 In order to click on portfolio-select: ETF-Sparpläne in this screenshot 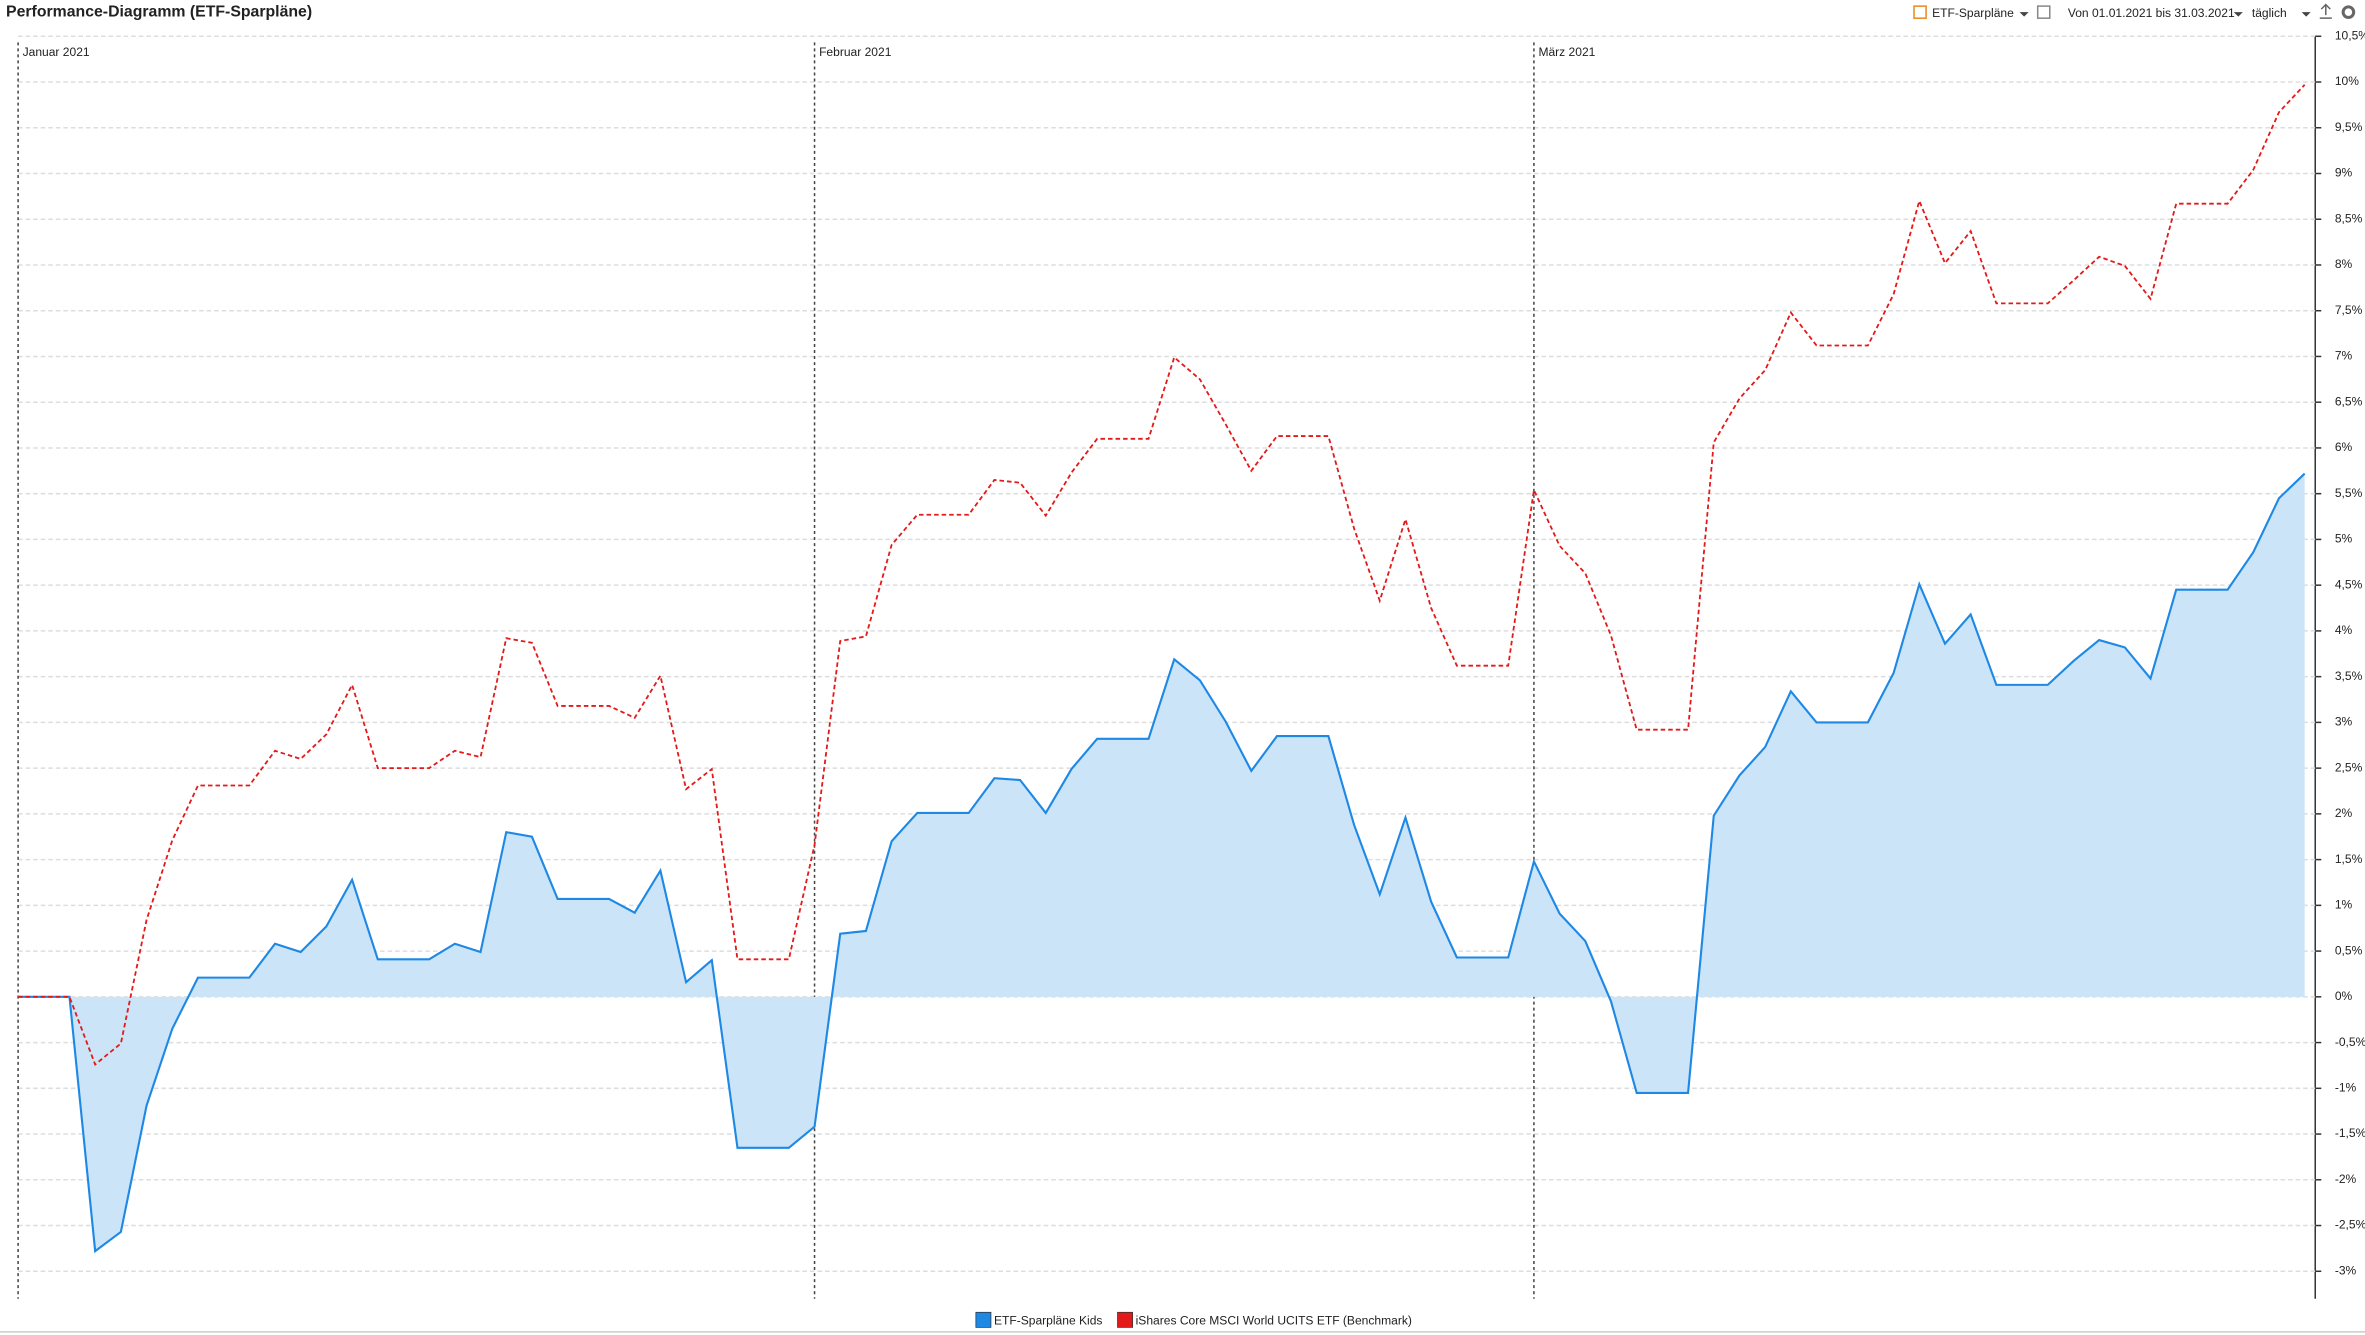, I will do `click(1973, 13)`.